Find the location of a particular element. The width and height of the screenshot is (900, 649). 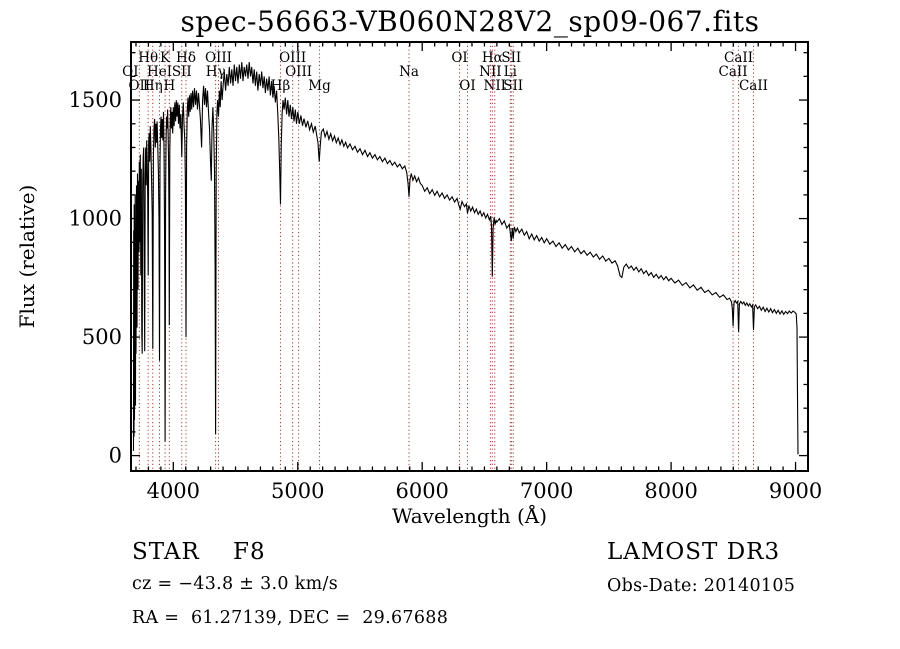

x-tick-label: 8000 is located at coordinates (670, 491).